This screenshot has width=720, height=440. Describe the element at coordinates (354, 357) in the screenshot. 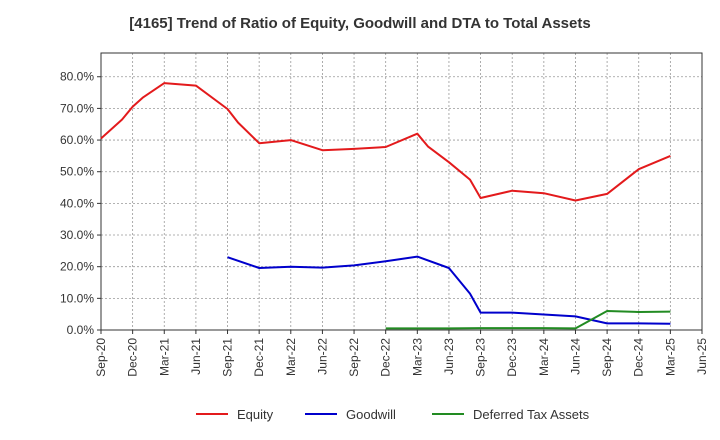

I see `x-tick-label: Sep-22` at that location.